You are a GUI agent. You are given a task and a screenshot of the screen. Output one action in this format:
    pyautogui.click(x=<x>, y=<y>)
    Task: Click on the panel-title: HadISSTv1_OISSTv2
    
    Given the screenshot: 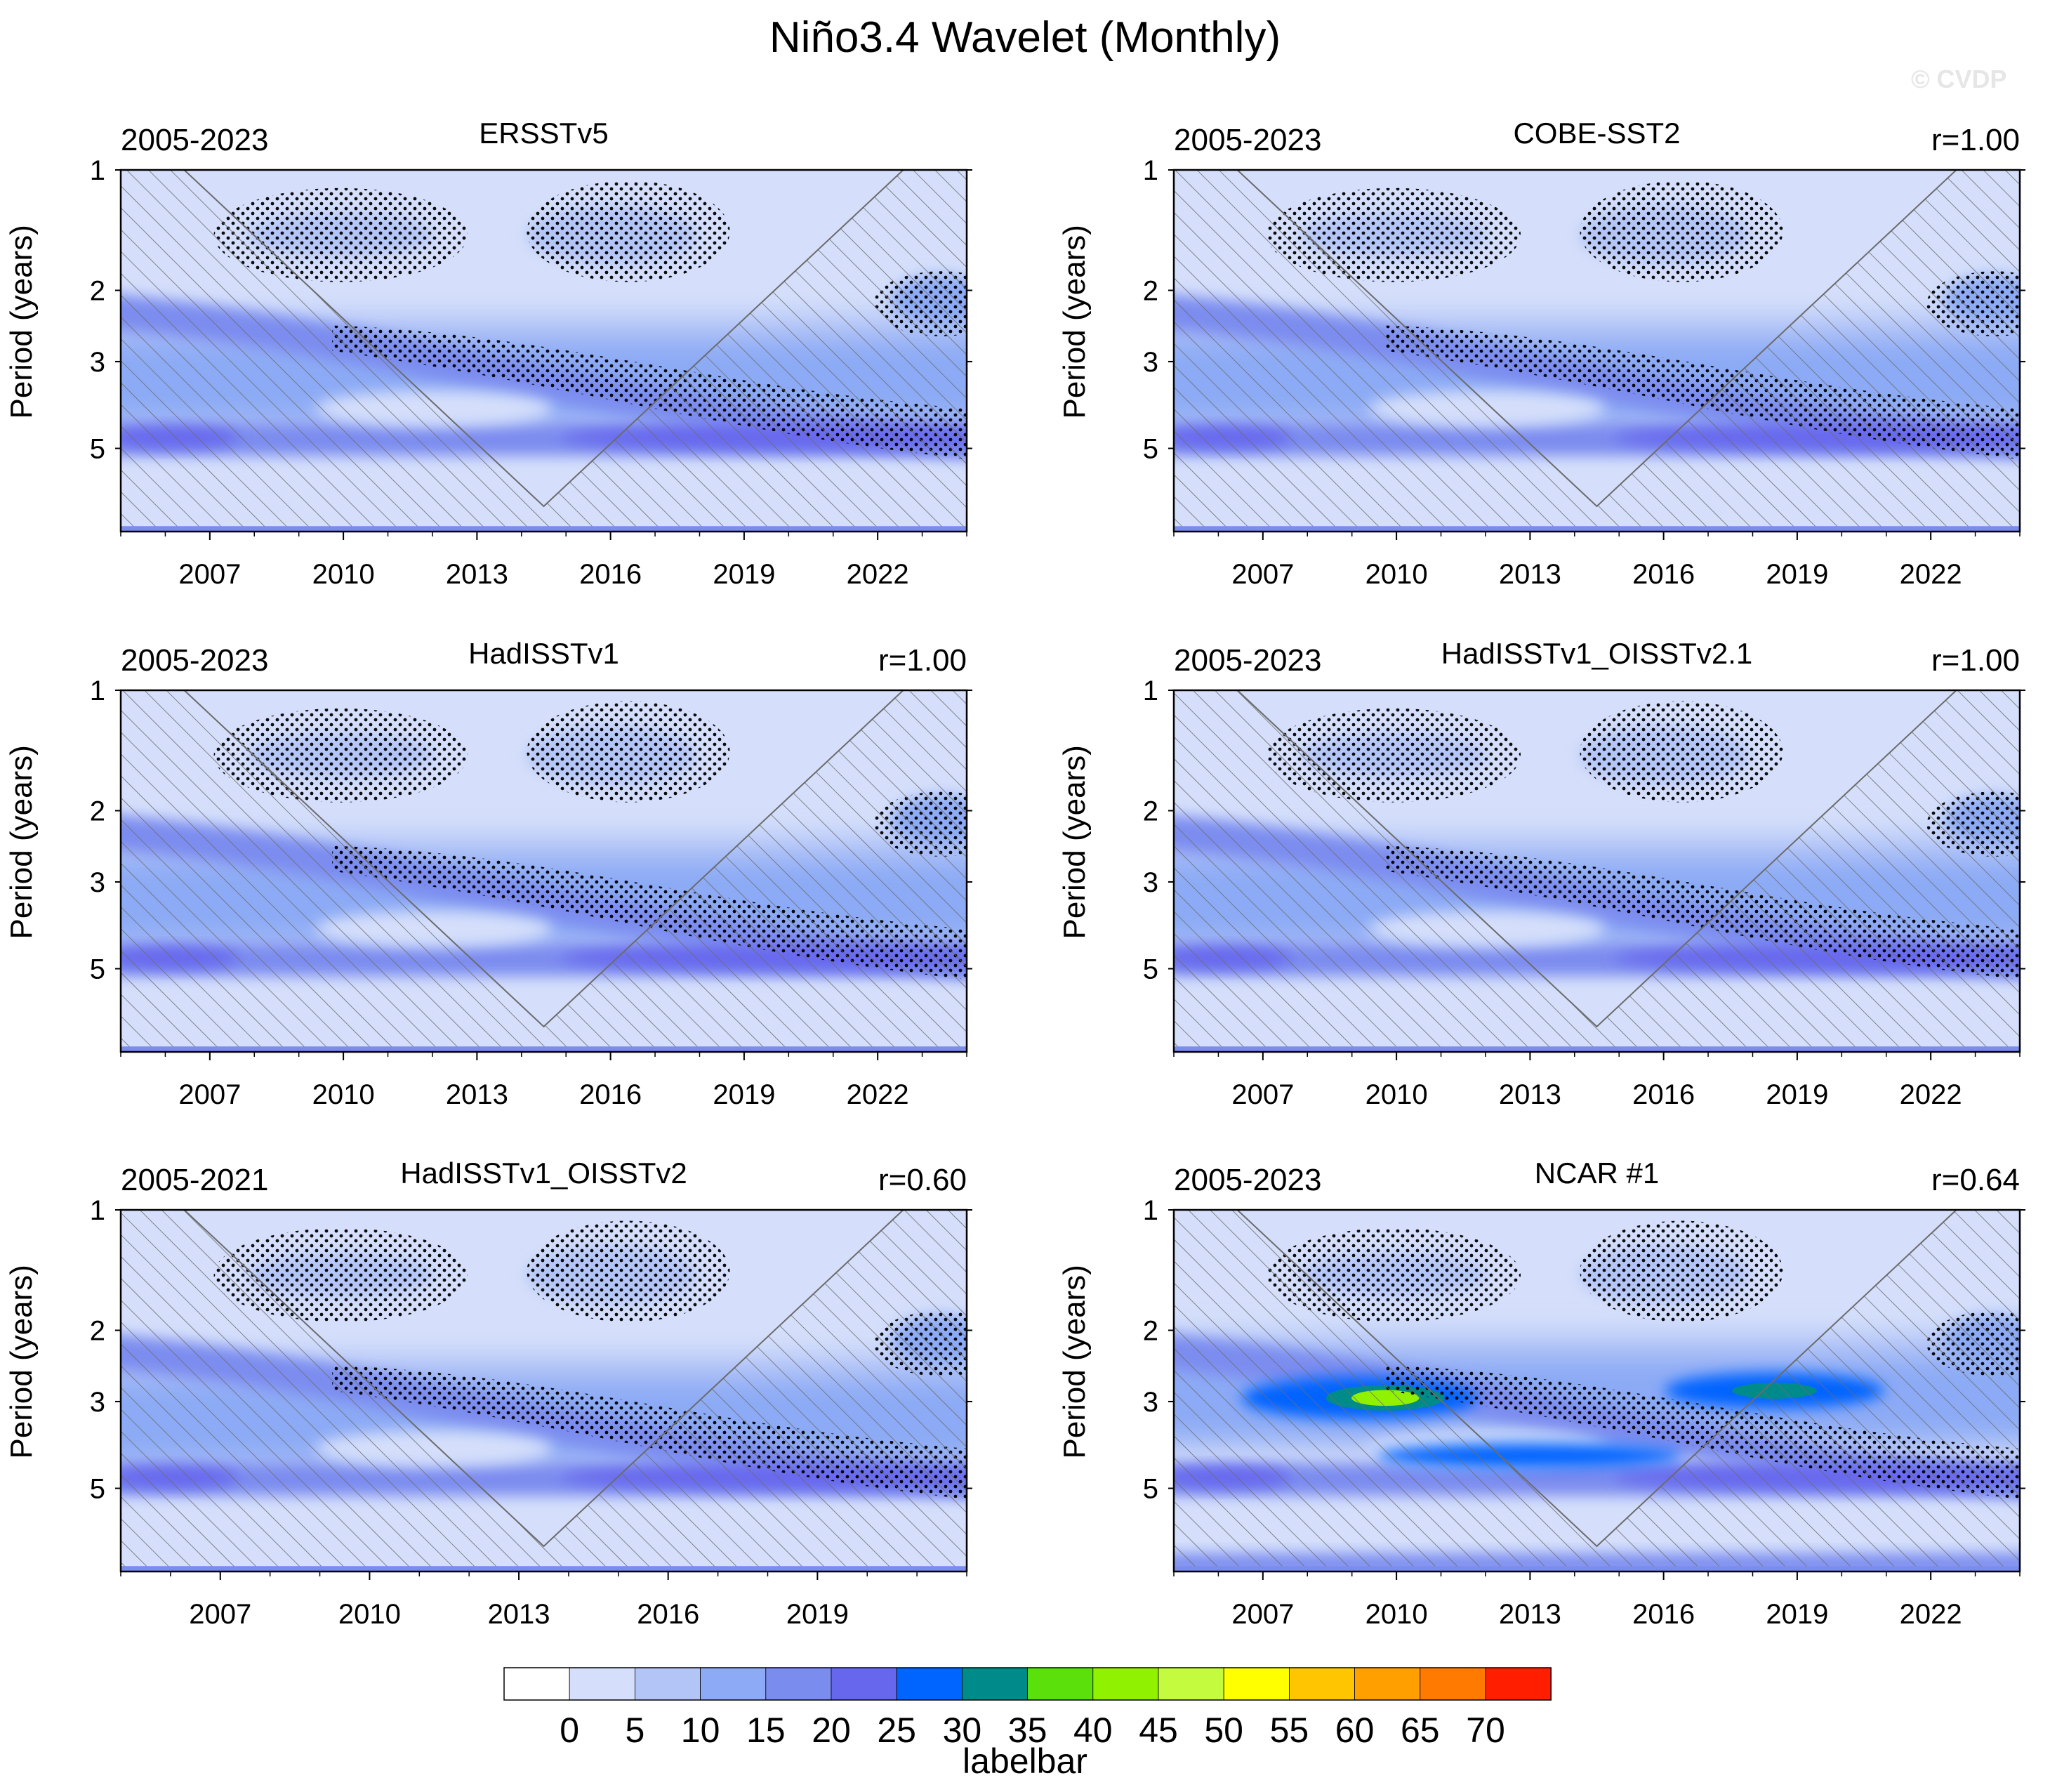 What is the action you would take?
    pyautogui.click(x=543, y=1173)
    